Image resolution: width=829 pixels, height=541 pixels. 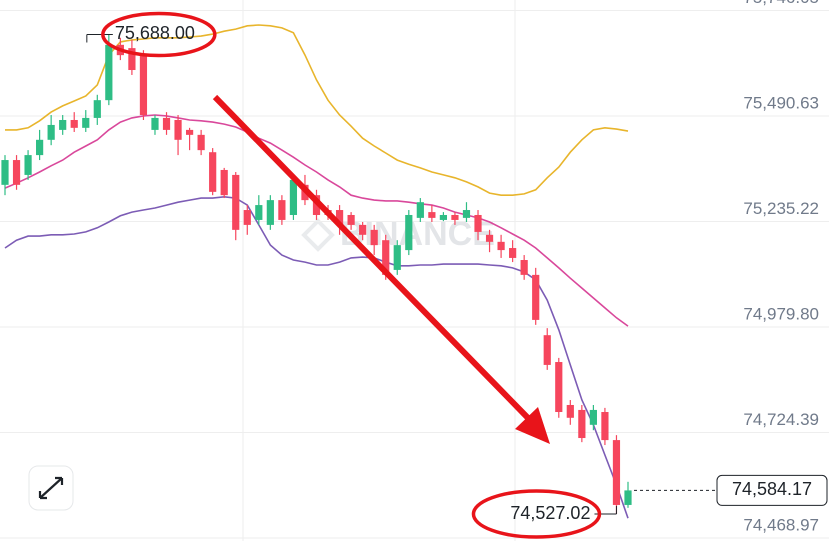 I want to click on expand-button, so click(x=51, y=488).